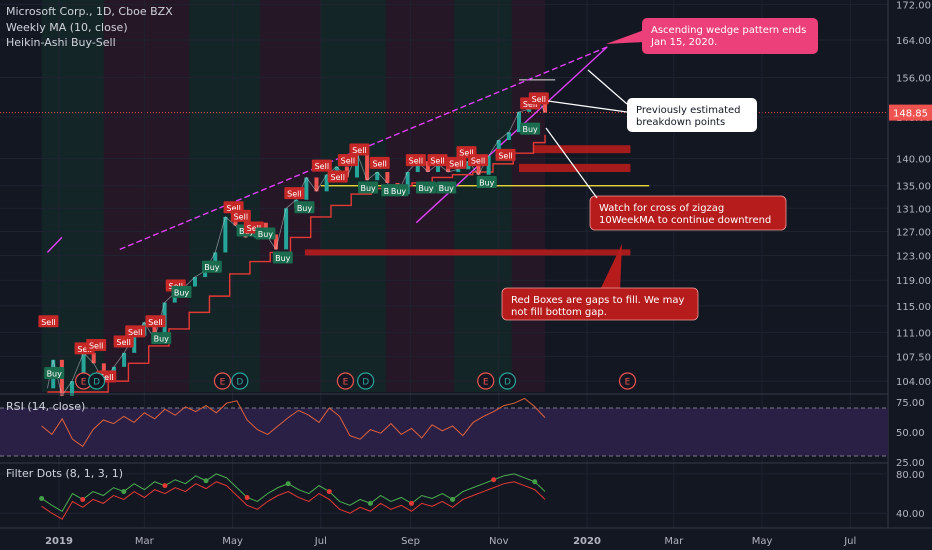 The height and width of the screenshot is (550, 932). I want to click on marker-letter: D, so click(96, 383).